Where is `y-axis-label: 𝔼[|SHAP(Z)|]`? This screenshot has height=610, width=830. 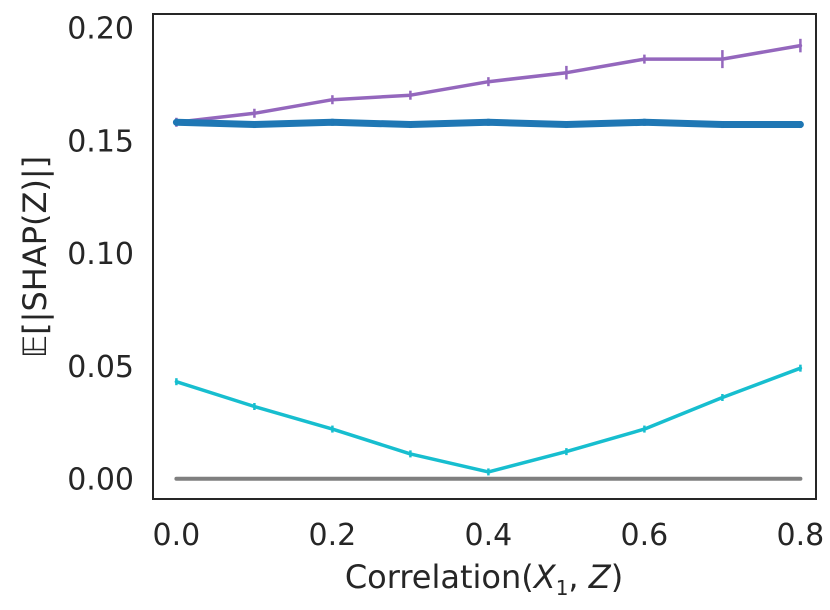 y-axis-label: 𝔼[|SHAP(Z)|] is located at coordinates (35, 257).